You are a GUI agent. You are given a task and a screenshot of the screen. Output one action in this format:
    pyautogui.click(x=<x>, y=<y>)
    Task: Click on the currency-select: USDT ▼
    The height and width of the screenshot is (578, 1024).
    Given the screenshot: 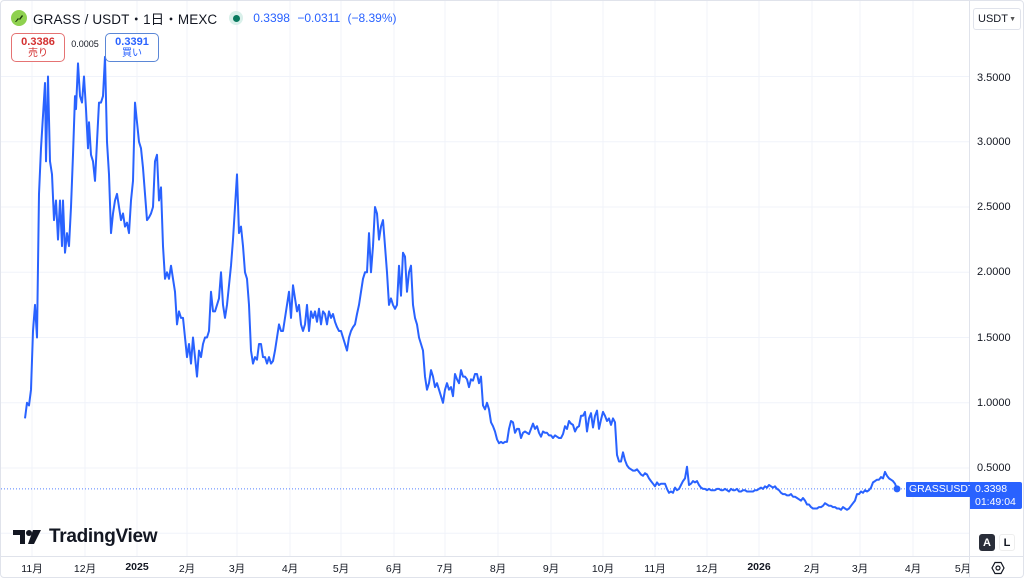 What is the action you would take?
    pyautogui.click(x=997, y=19)
    